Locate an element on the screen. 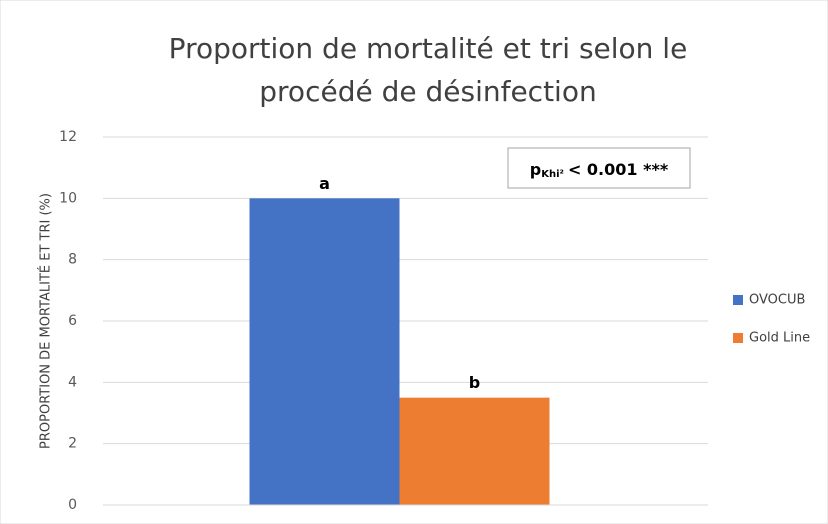 This screenshot has width=828, height=524. annotation-box is located at coordinates (599, 168).